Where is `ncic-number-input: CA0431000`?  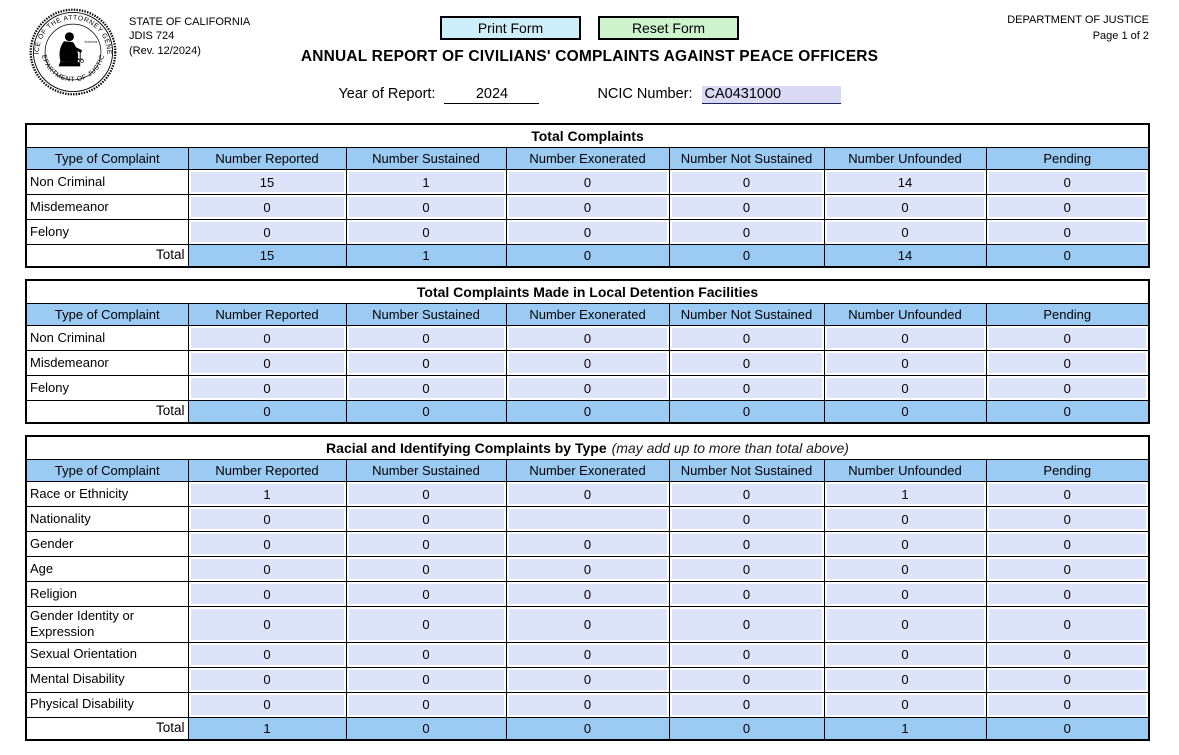 ncic-number-input: CA0431000 is located at coordinates (771, 95).